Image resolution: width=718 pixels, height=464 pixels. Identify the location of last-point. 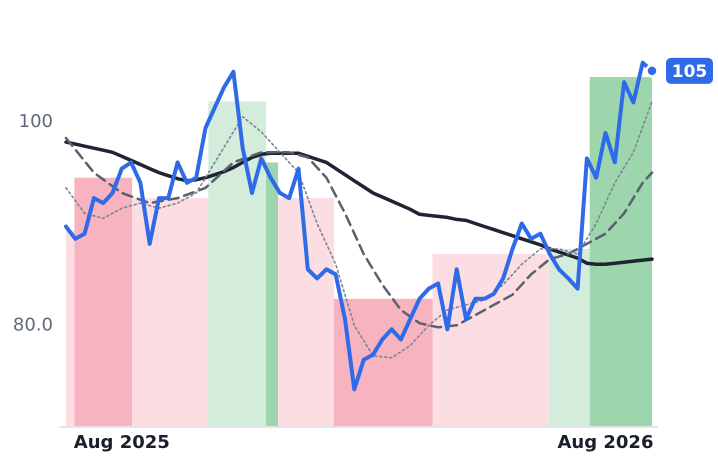
(652, 71).